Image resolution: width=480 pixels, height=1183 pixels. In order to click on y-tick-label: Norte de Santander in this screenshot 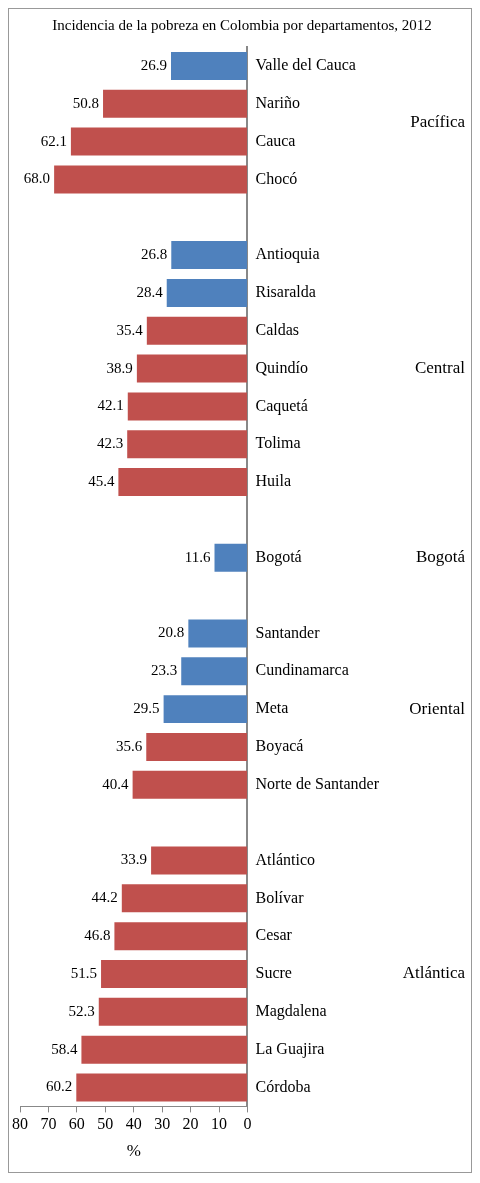, I will do `click(317, 783)`.